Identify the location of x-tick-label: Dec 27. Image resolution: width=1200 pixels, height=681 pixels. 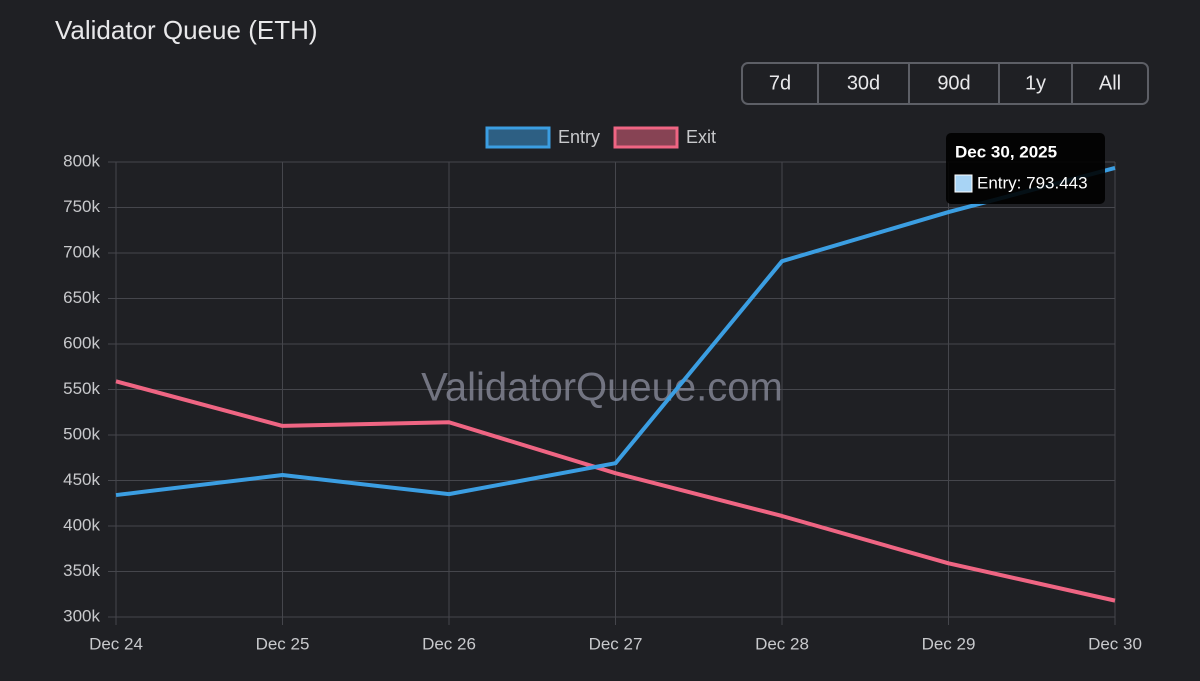
(616, 643).